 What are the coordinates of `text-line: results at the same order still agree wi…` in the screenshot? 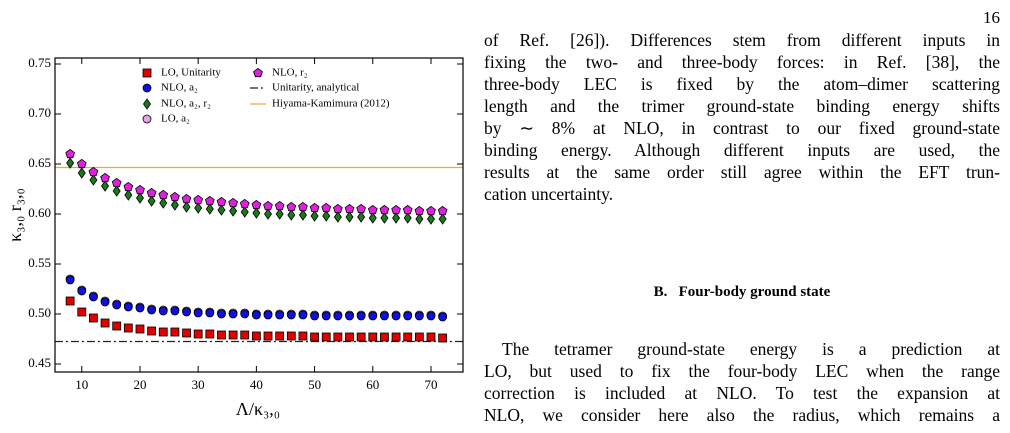 It's located at (742, 172).